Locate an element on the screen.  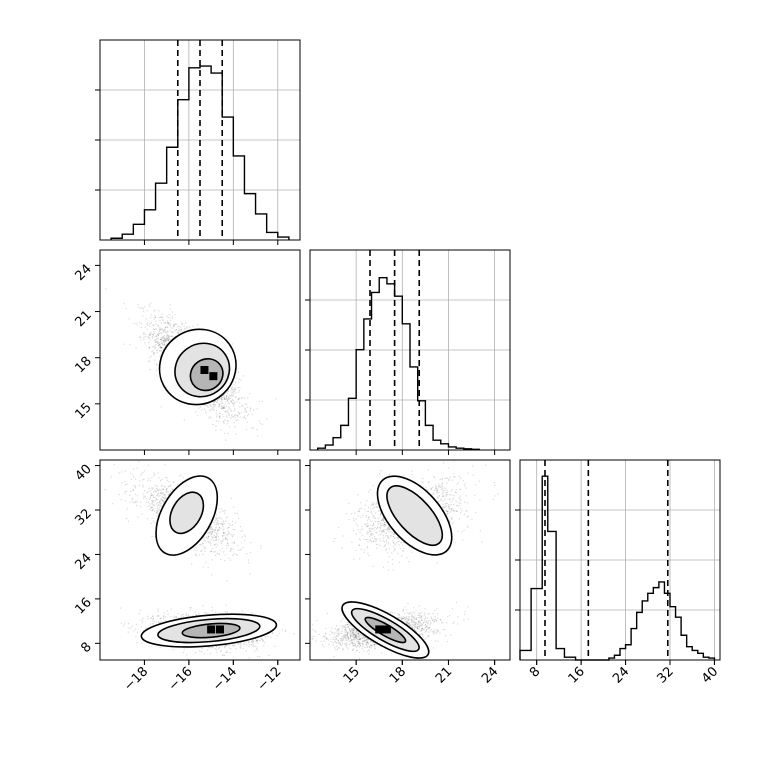
x-tick-label: 8 is located at coordinates (535, 672).